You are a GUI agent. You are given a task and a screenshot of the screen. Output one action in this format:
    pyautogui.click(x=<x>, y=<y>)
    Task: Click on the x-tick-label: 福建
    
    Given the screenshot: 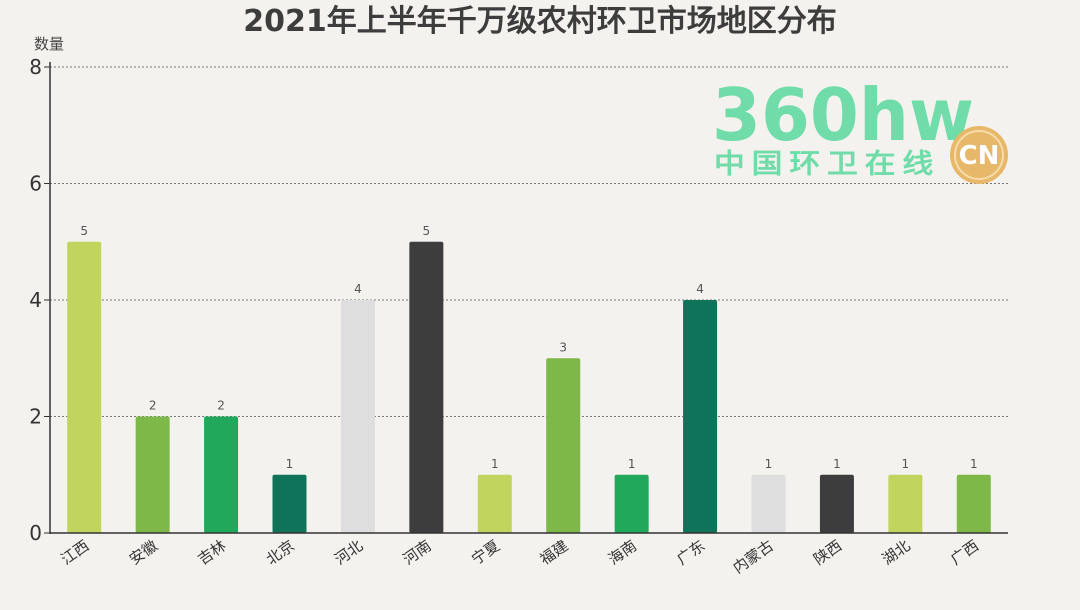 What is the action you would take?
    pyautogui.click(x=554, y=553)
    